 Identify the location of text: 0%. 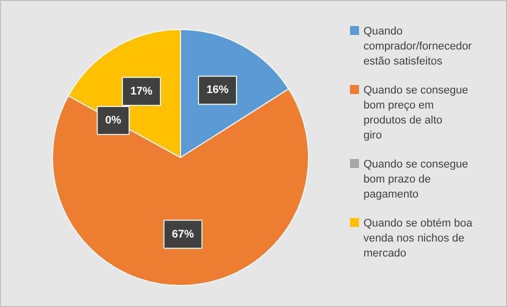
(113, 120).